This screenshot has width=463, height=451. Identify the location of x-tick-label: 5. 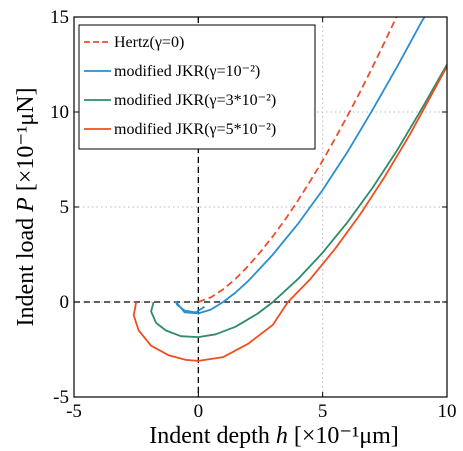
(323, 411).